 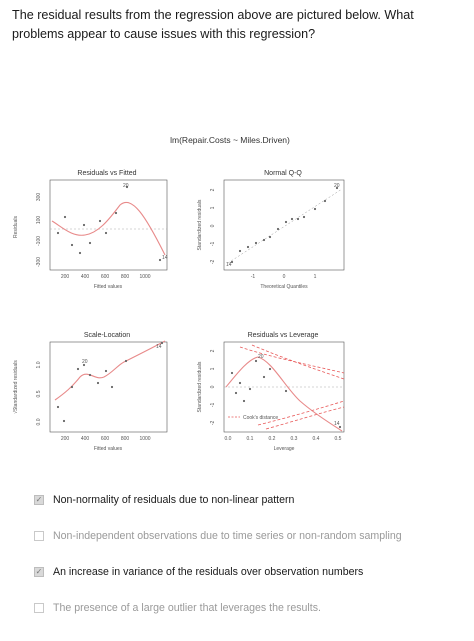 I want to click on y-tick: 0, so click(x=213, y=386).